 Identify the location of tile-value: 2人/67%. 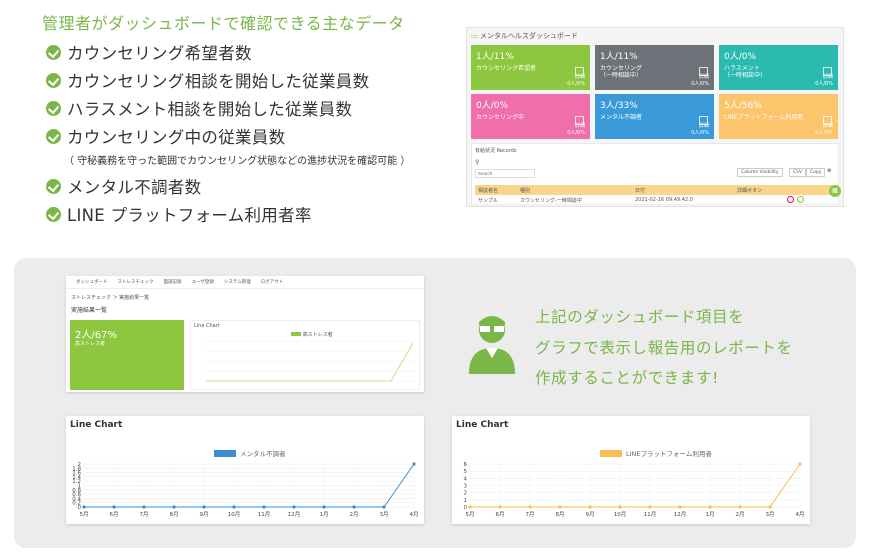
(96, 335).